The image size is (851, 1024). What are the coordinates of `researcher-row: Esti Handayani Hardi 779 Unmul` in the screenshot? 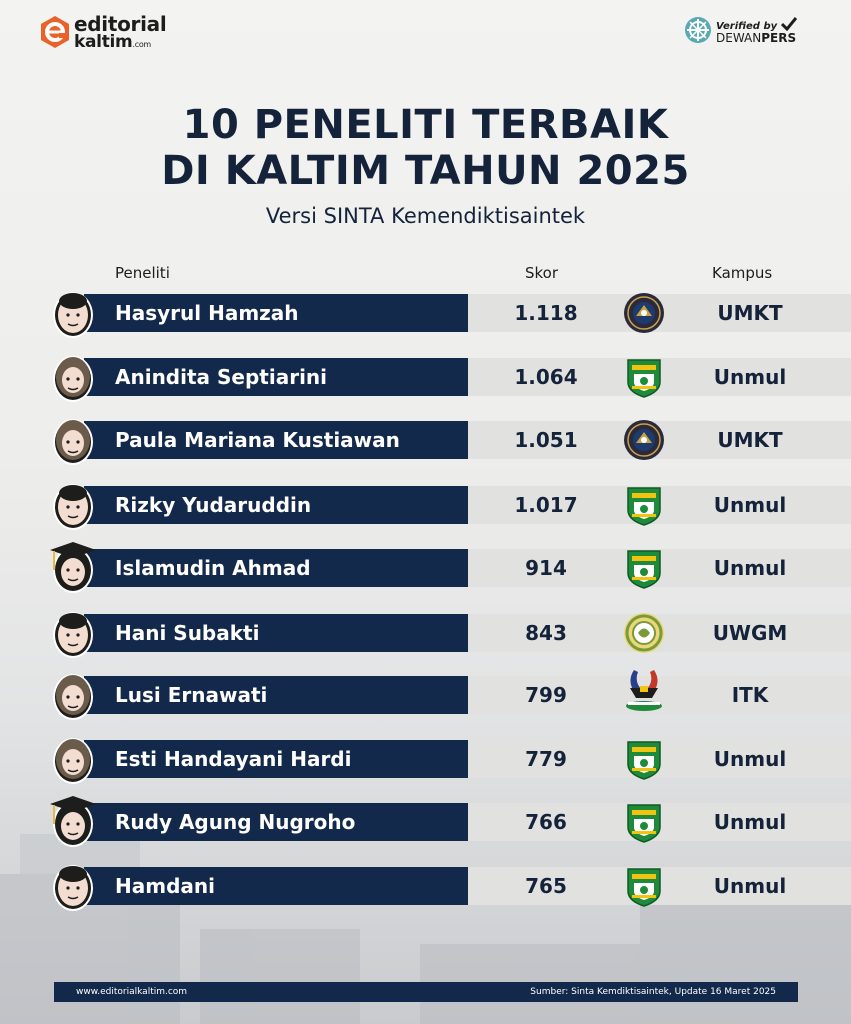 It's located at (425, 760).